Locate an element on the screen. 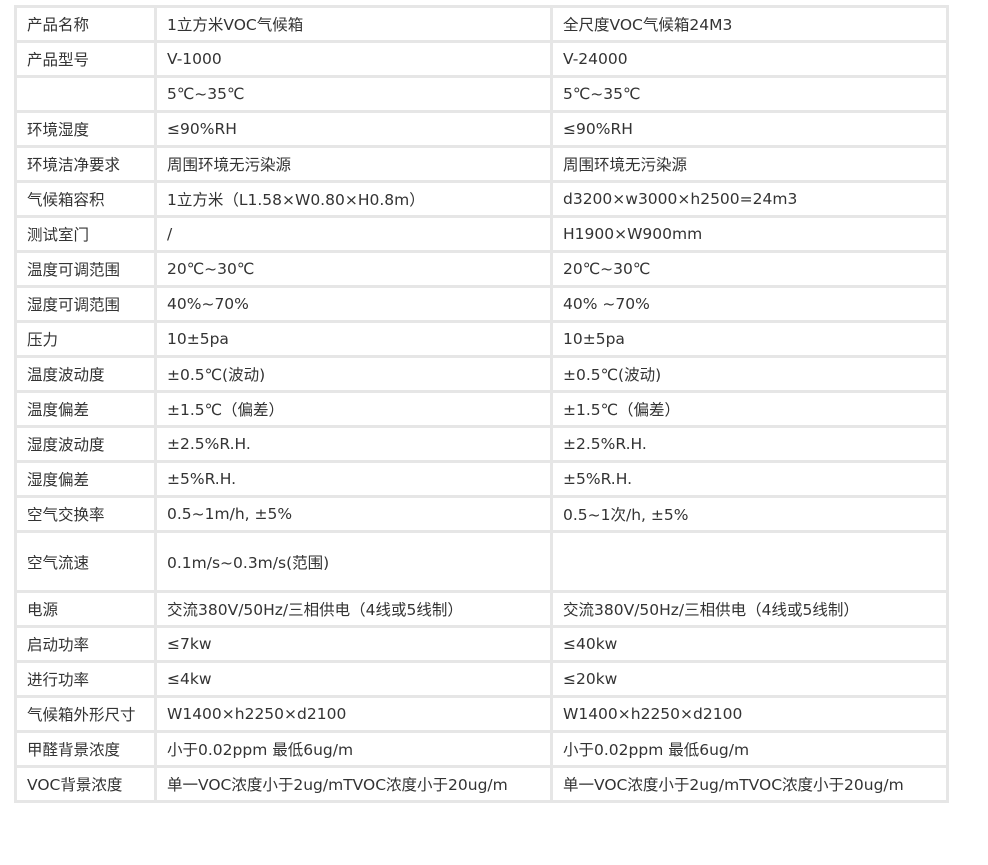  spec-label-cell: 进行功率 is located at coordinates (85, 679).